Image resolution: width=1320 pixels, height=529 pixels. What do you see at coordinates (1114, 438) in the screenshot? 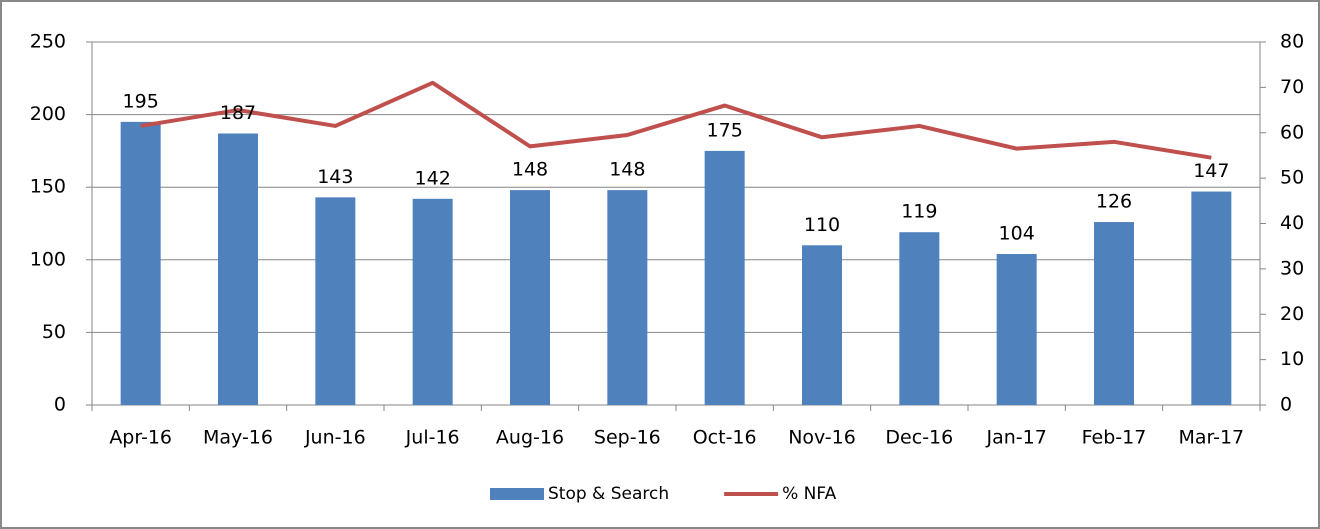
I see `x-tick-label: Feb-17` at bounding box center [1114, 438].